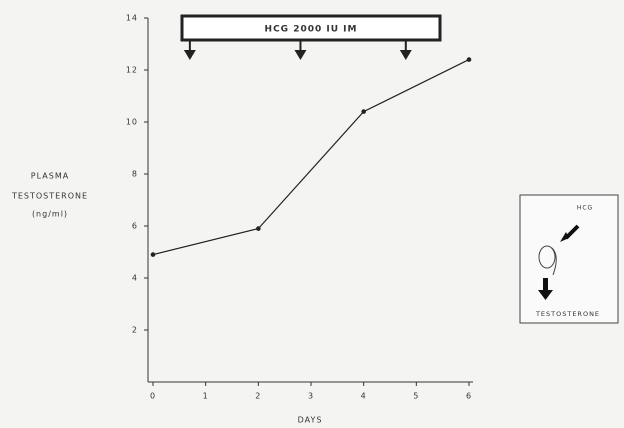 This screenshot has height=428, width=624. I want to click on inset-box, so click(569, 259).